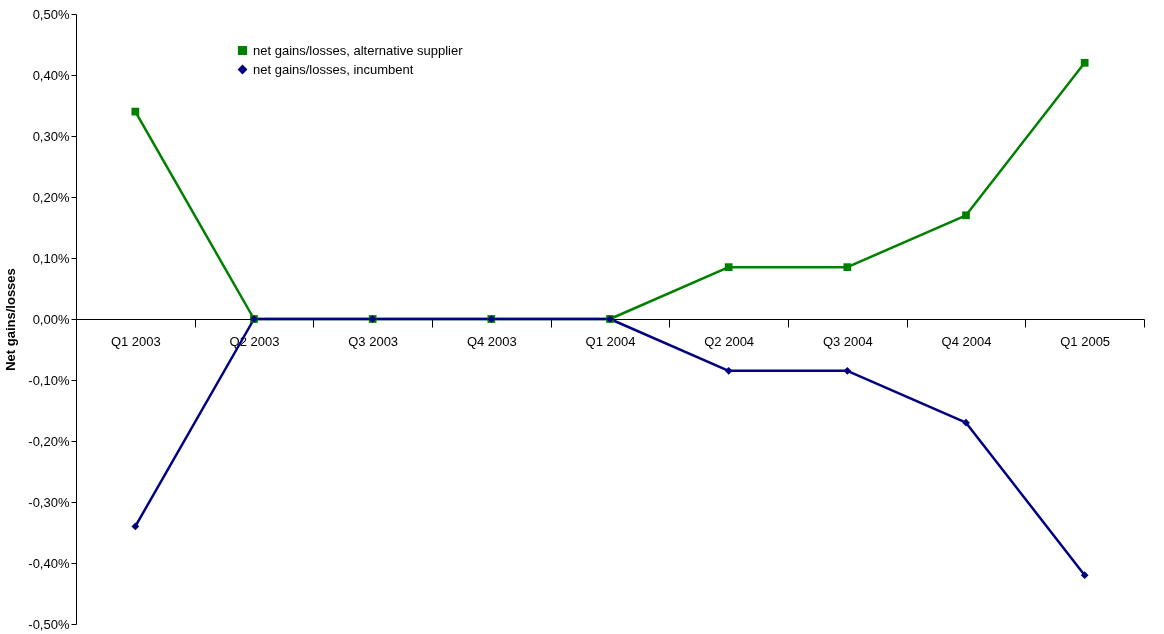 This screenshot has height=634, width=1164. Describe the element at coordinates (729, 341) in the screenshot. I see `x-tick-label: Q2 2004` at that location.